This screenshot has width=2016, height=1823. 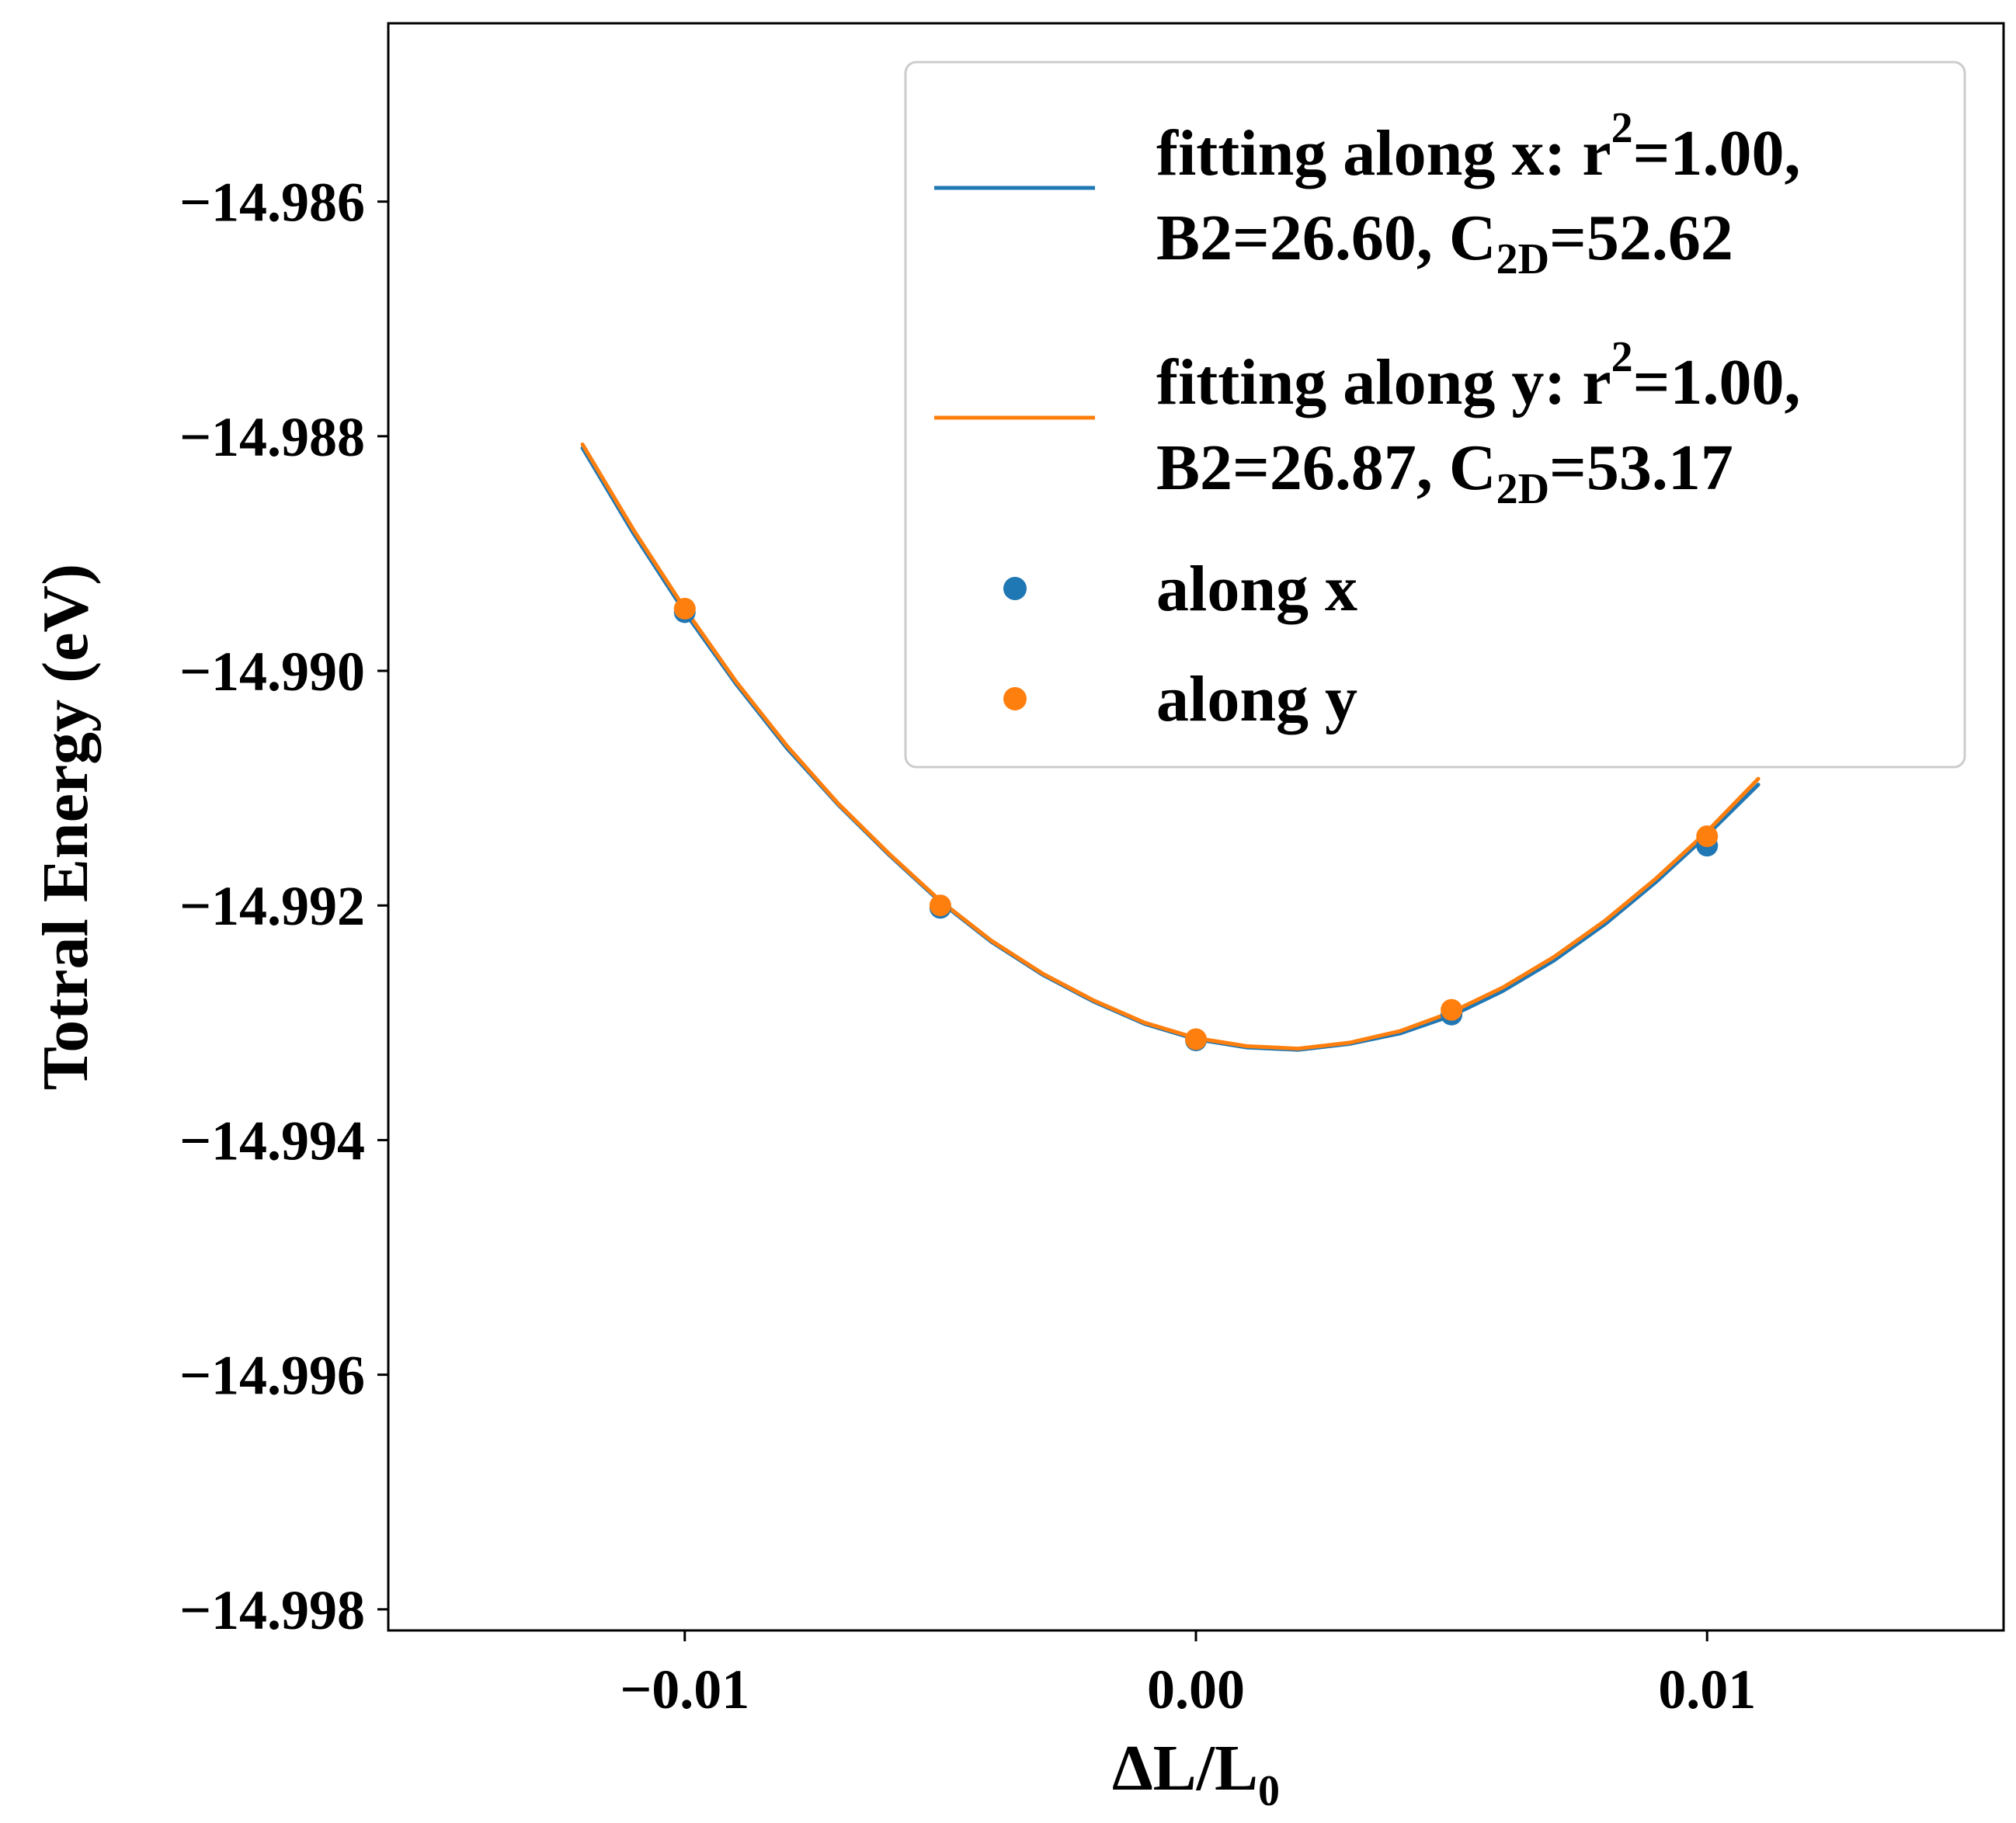 I want to click on y-tick-label: −14.996, so click(x=272, y=1376).